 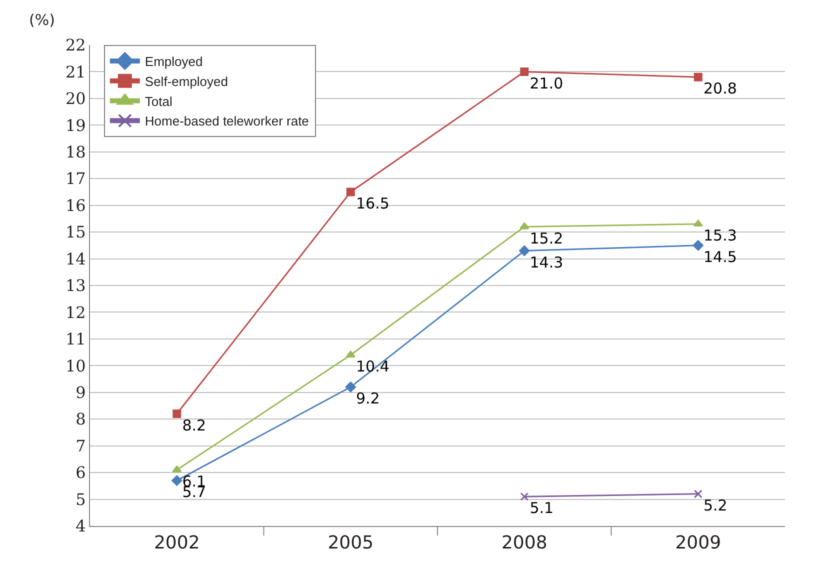 What do you see at coordinates (186, 81) in the screenshot?
I see `legend-label: Self-employed` at bounding box center [186, 81].